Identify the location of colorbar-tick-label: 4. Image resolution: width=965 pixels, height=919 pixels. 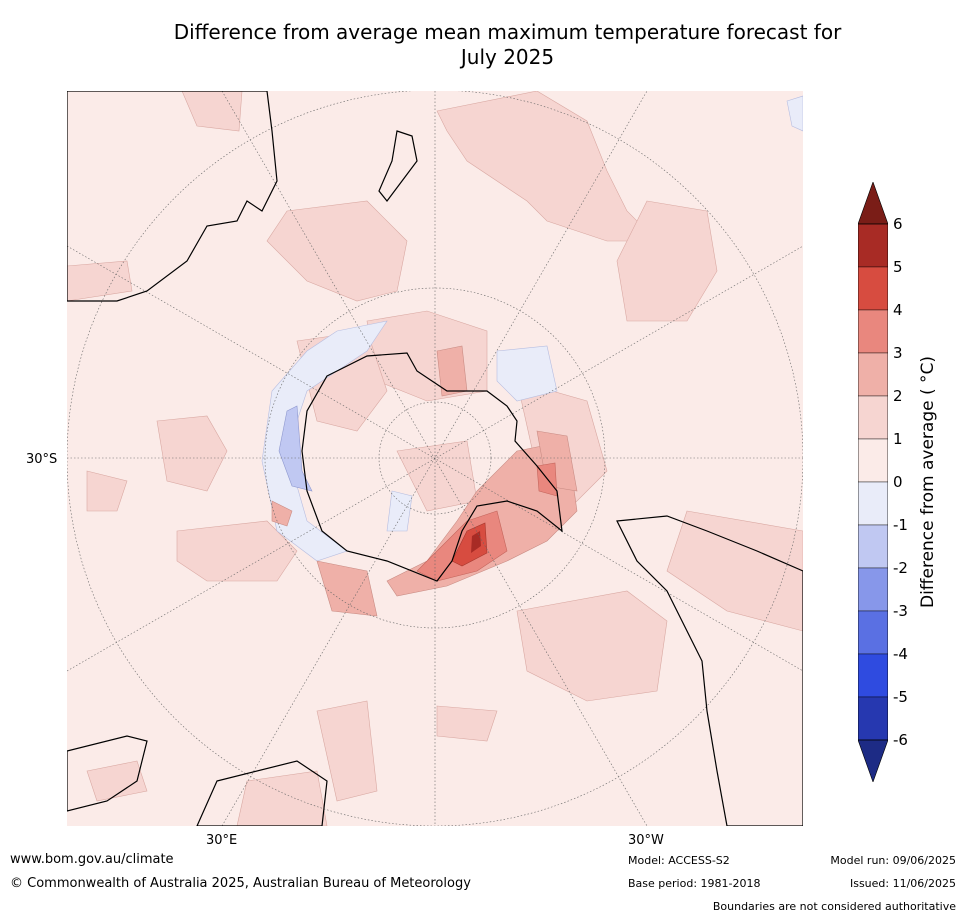
(898, 310).